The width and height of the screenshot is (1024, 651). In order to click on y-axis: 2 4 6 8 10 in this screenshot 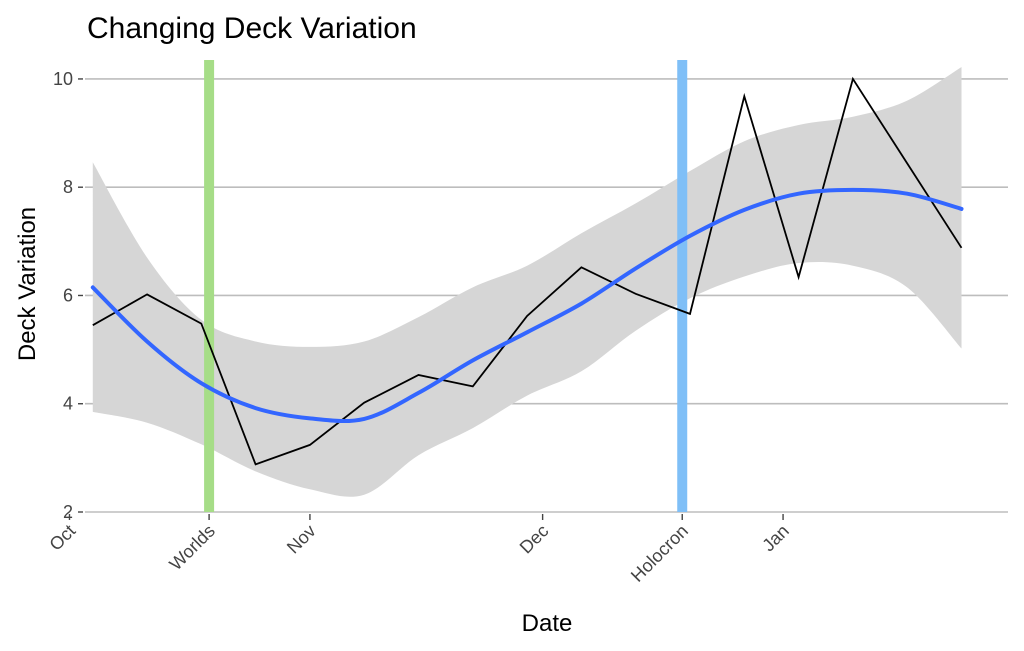, I will do `click(68, 295)`.